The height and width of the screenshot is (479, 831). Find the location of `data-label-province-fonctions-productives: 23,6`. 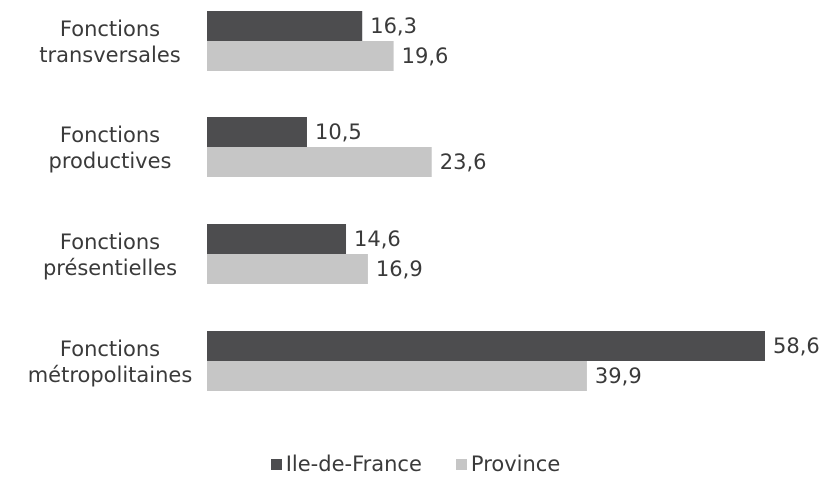

data-label-province-fonctions-productives: 23,6 is located at coordinates (463, 162).